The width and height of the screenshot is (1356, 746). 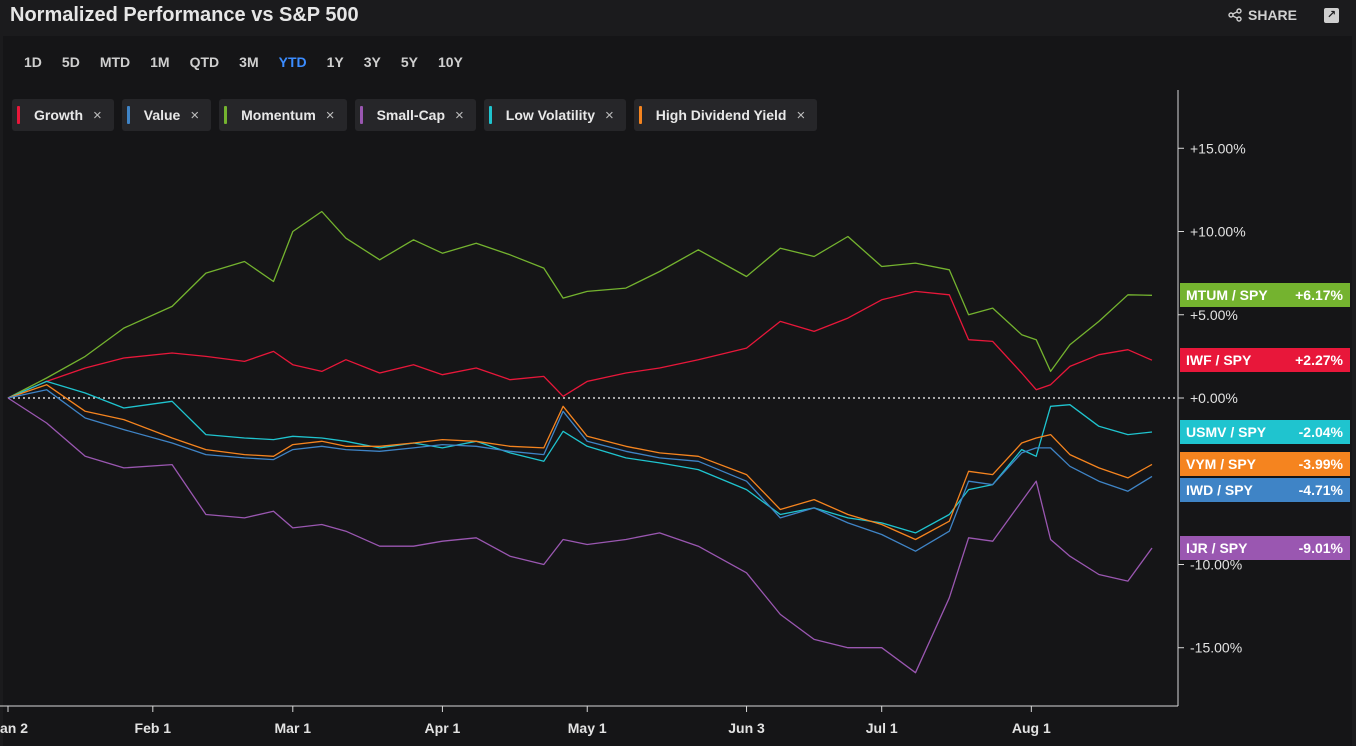 I want to click on series-end-label: IJR / SPY -9.01%, so click(x=1265, y=548).